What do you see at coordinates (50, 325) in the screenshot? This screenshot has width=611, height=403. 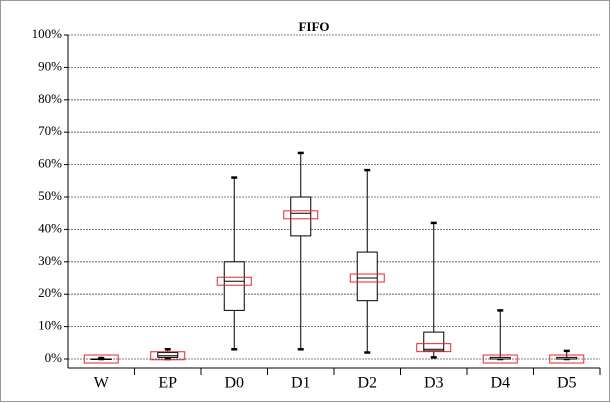 I see `y-tick-label: 10%` at bounding box center [50, 325].